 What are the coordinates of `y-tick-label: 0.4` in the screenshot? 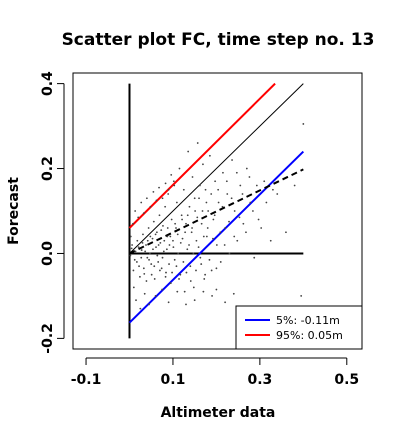 It's located at (48, 83).